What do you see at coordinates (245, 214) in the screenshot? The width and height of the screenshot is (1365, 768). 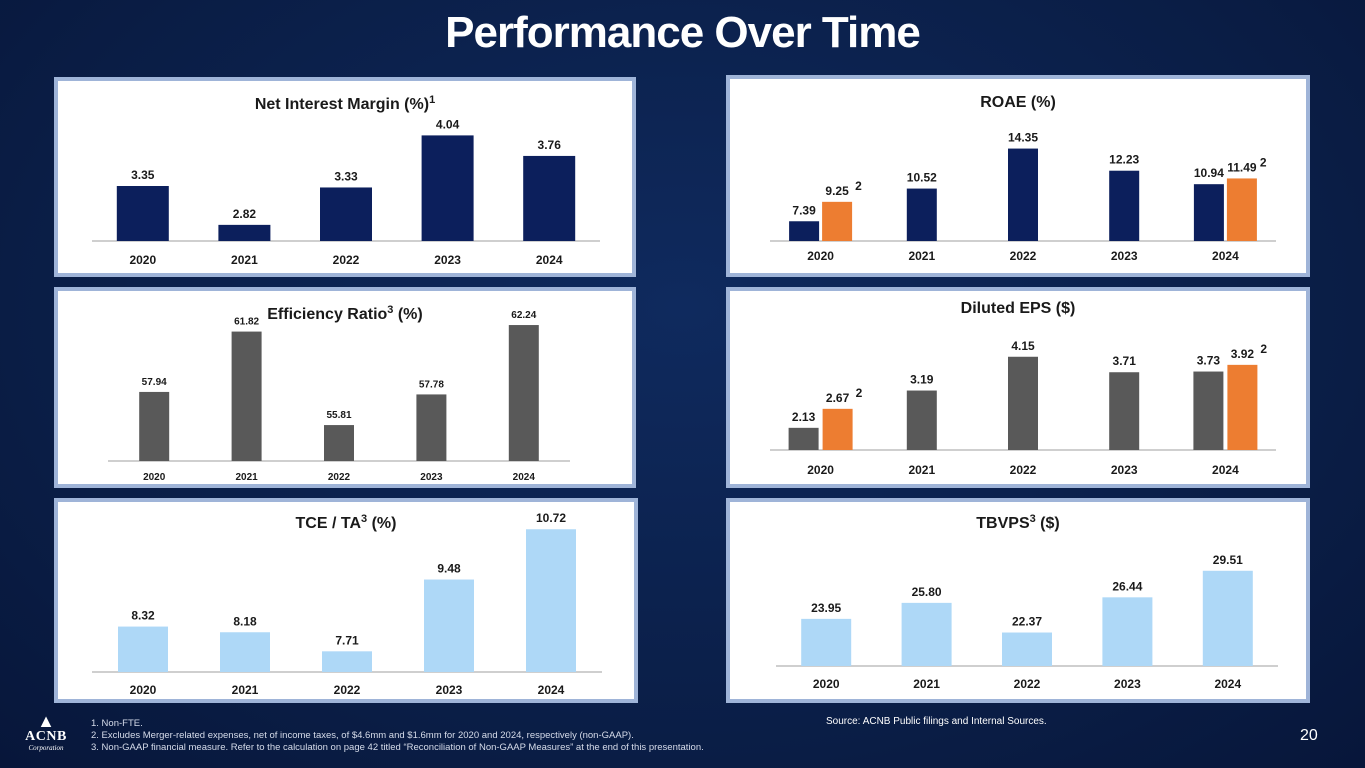 I see `nim-data-label: 2.82` at bounding box center [245, 214].